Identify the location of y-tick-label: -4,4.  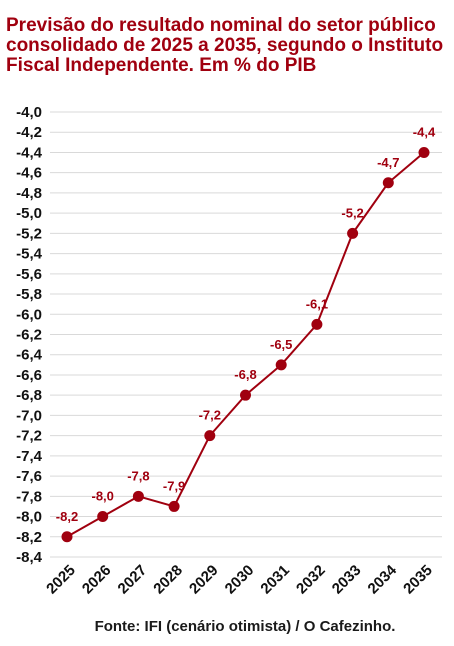
(29, 152).